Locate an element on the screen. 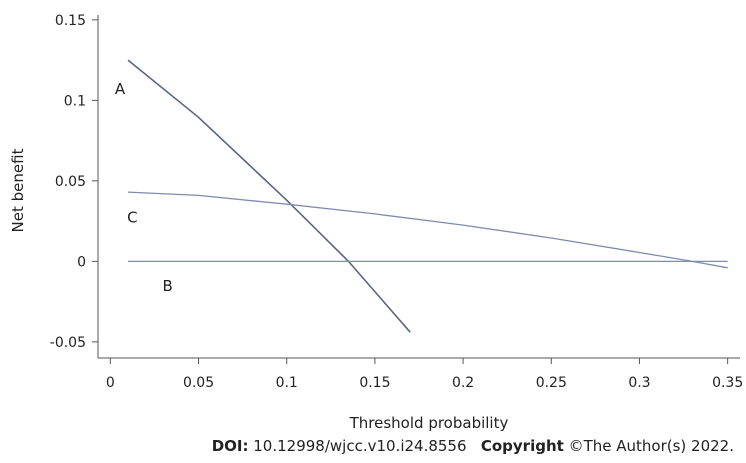 The height and width of the screenshot is (463, 746). x-tick-label: 0.35 is located at coordinates (727, 383).